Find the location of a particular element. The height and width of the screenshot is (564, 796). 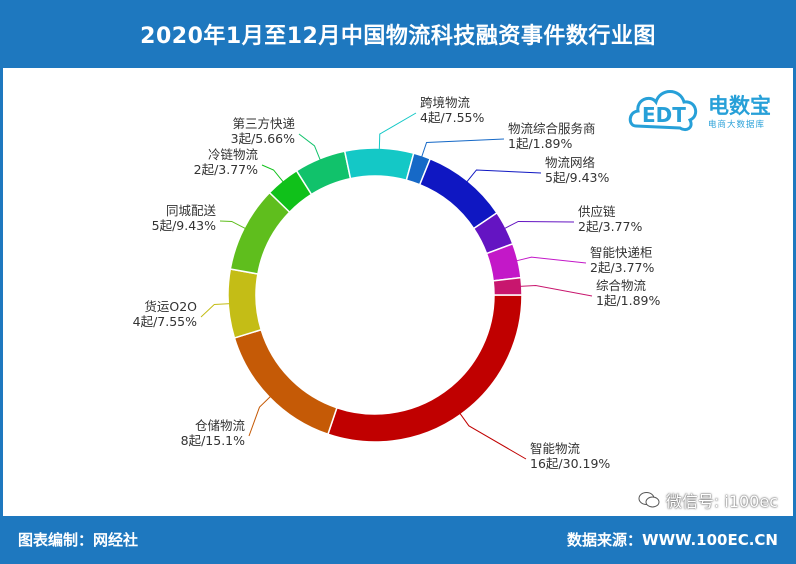

leader-line-第三方快递 is located at coordinates (309, 147).